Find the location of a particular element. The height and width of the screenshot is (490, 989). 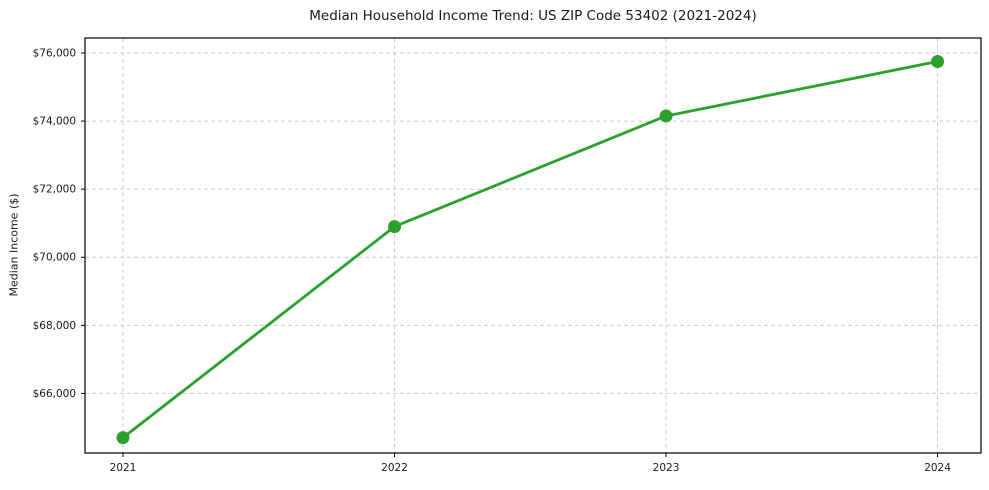

y-tick-label: $74,000 is located at coordinates (54, 122).